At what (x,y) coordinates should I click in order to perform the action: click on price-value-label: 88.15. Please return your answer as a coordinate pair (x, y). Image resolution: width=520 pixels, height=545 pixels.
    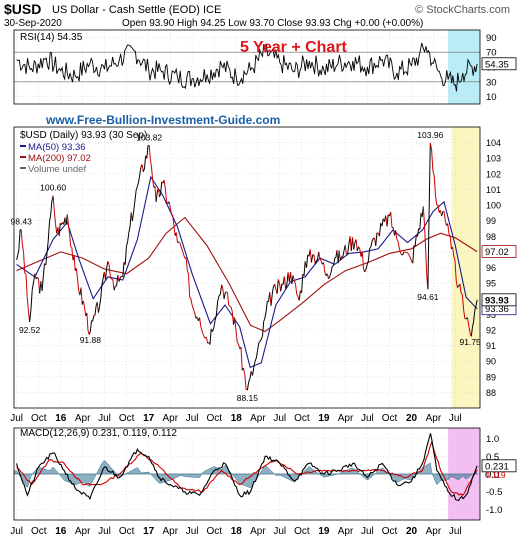
    Looking at the image, I should click on (248, 398).